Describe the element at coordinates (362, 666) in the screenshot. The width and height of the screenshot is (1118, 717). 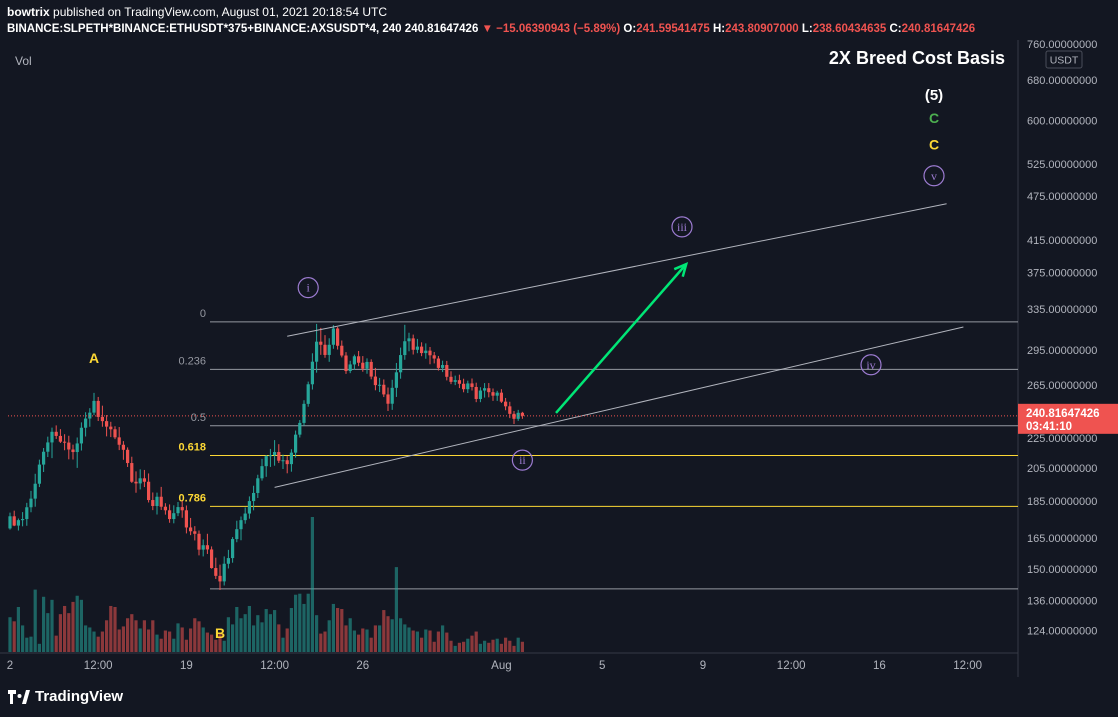
I see `x-axis-tick: 26` at that location.